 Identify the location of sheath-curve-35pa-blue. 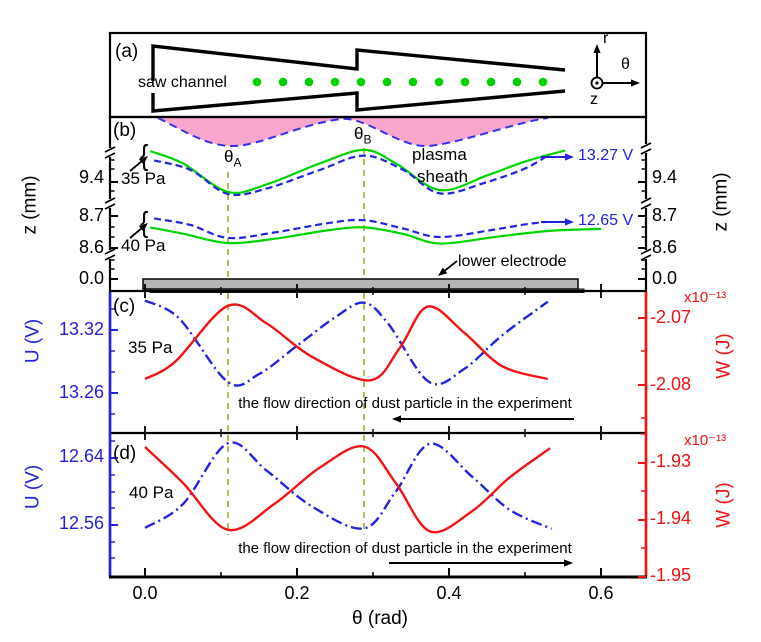
(349, 175).